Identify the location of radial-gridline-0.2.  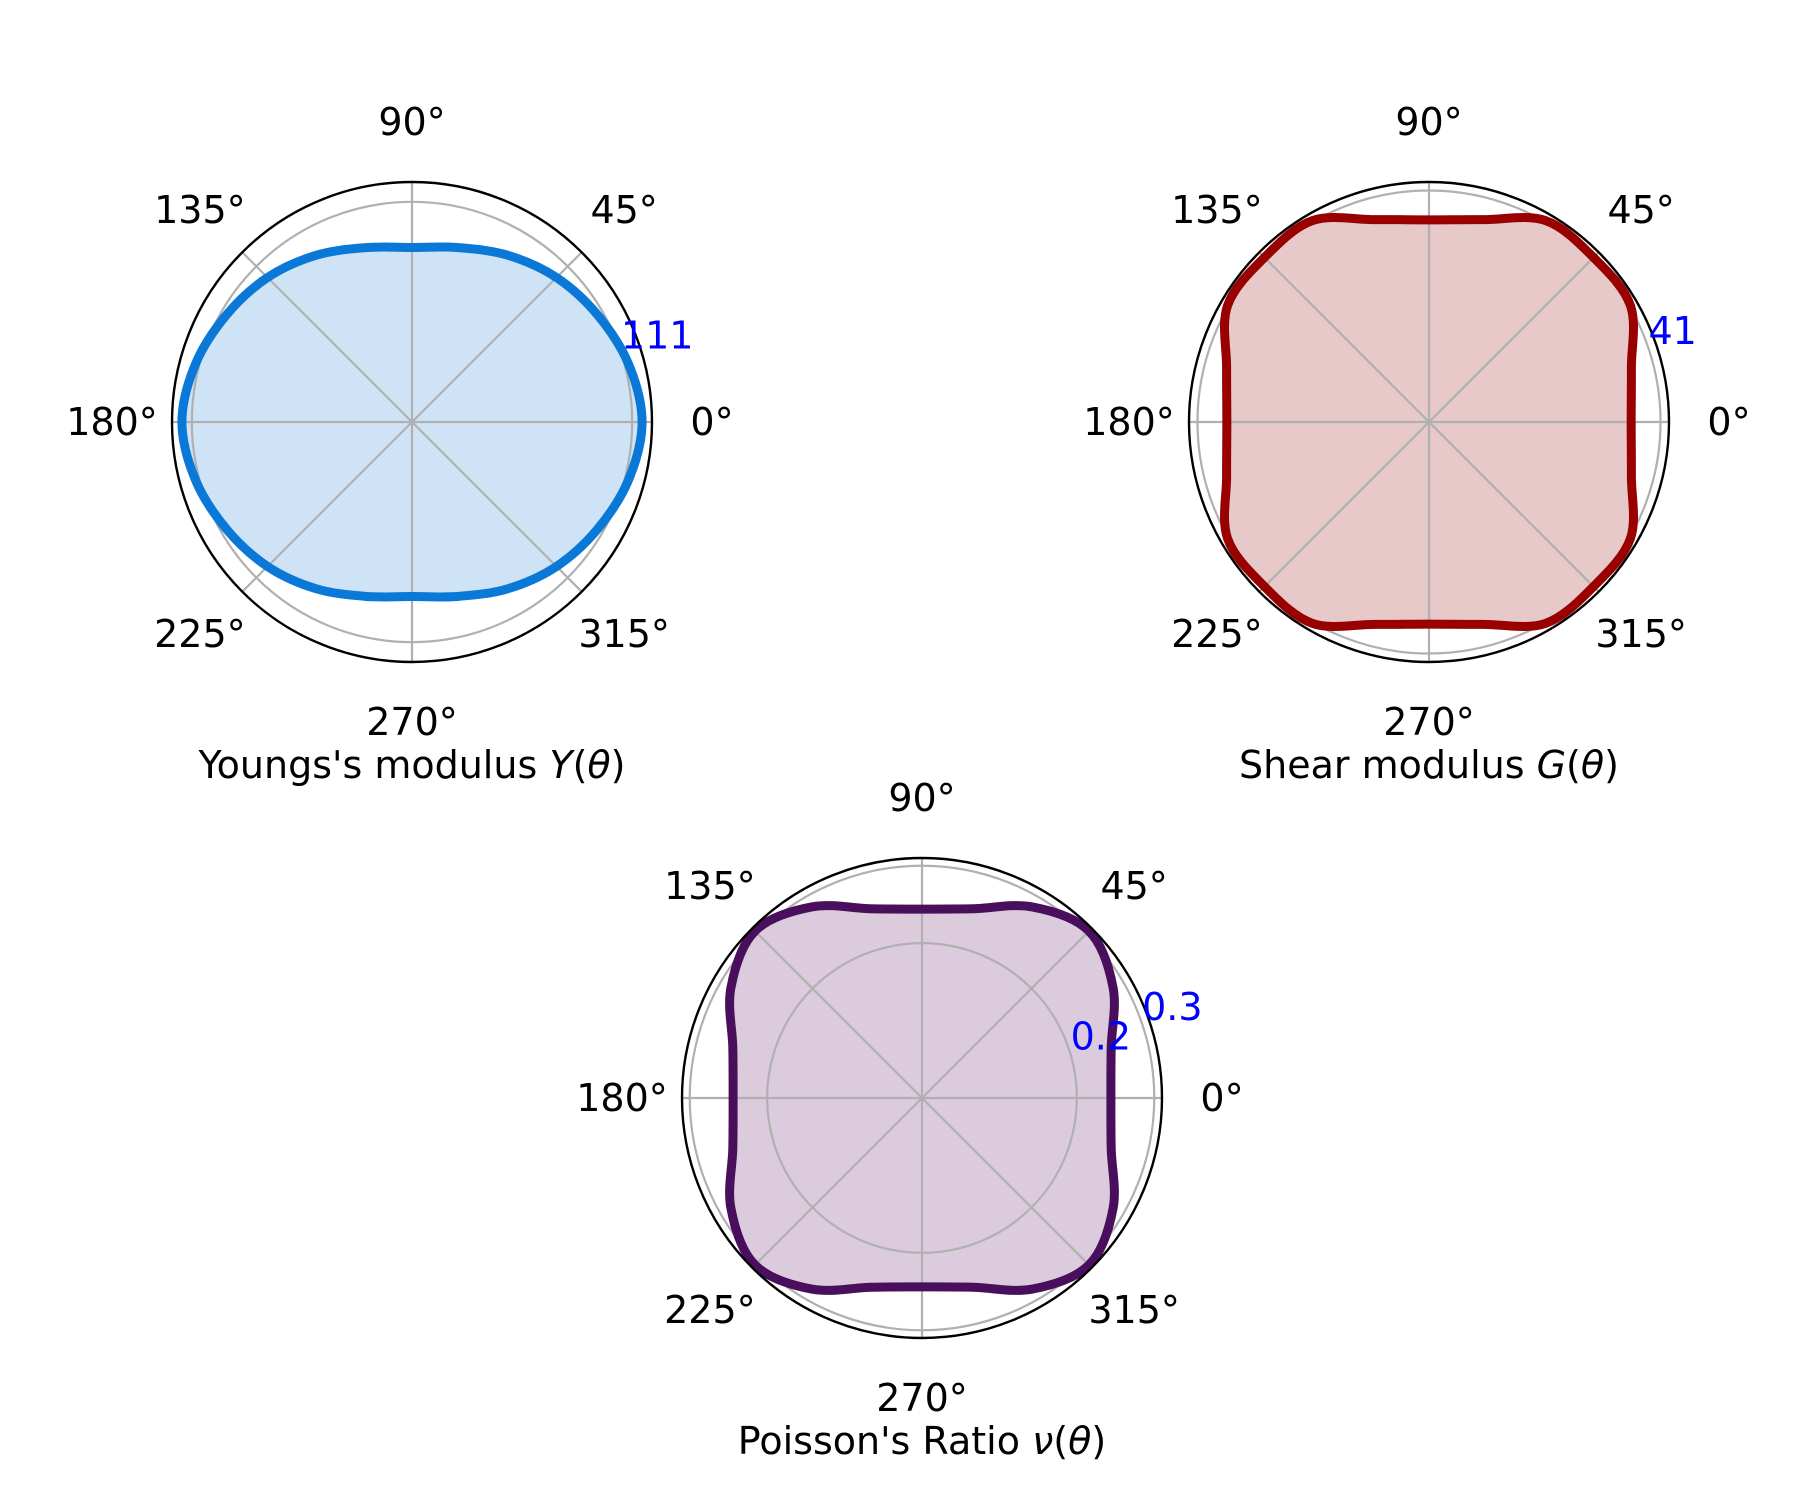
(922, 1098).